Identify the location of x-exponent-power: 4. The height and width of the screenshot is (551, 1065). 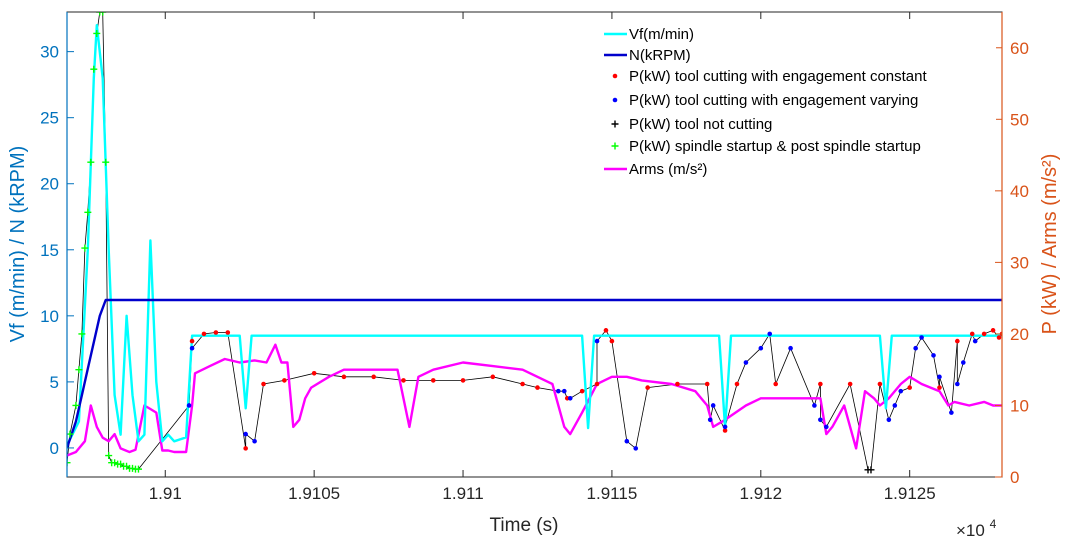
(993, 524).